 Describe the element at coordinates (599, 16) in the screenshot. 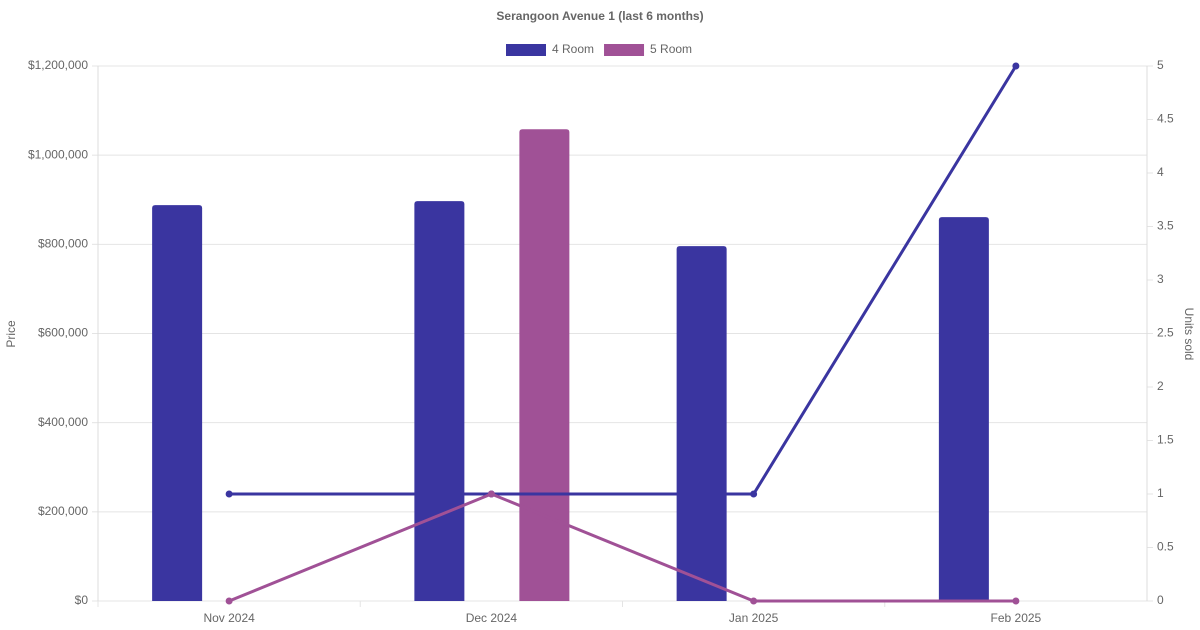

I see `chart-title: Serangoon Avenue 1 (last 6 months)` at that location.